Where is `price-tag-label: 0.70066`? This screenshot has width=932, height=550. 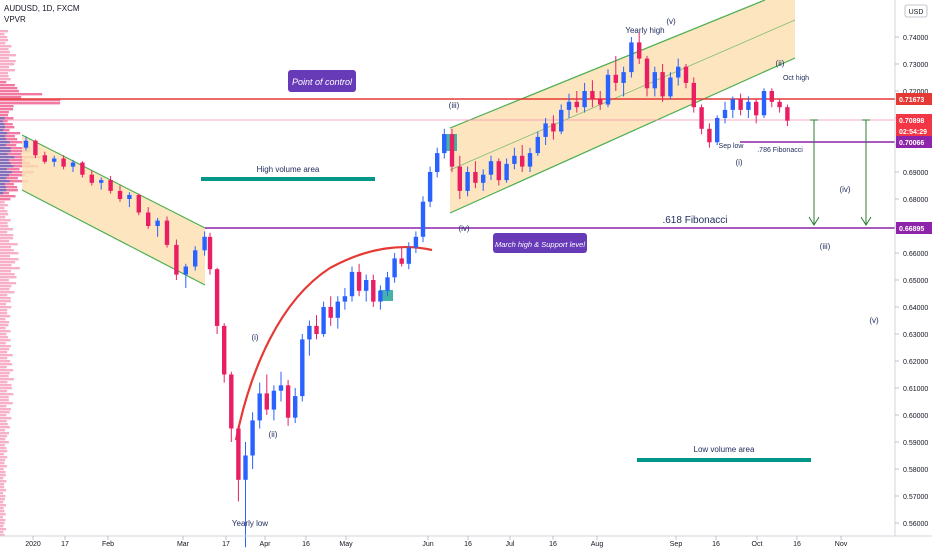 price-tag-label: 0.70066 is located at coordinates (911, 143).